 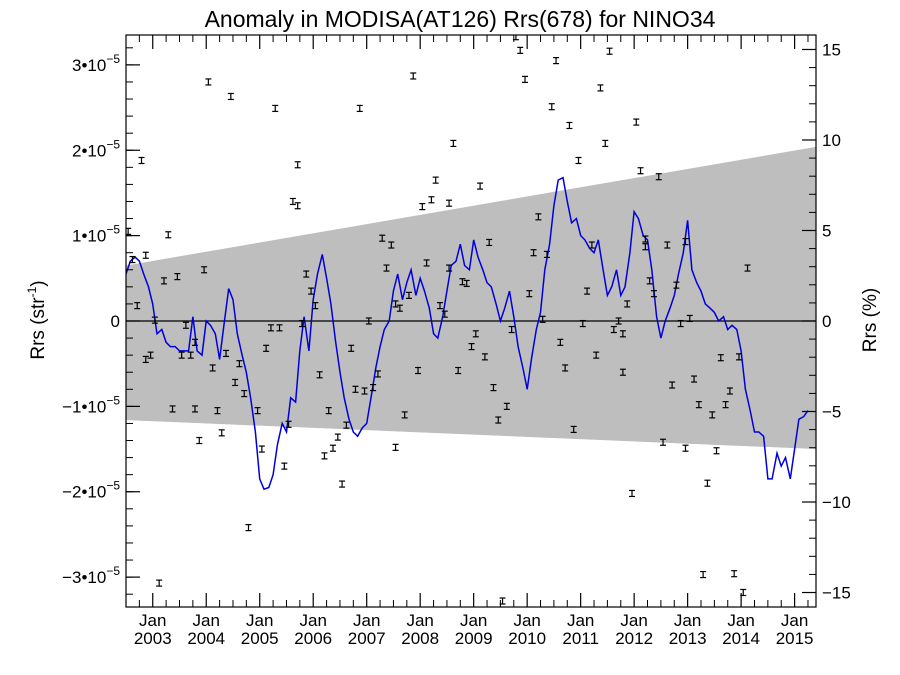 I want to click on x-tick-year-label: 2012, so click(x=634, y=638).